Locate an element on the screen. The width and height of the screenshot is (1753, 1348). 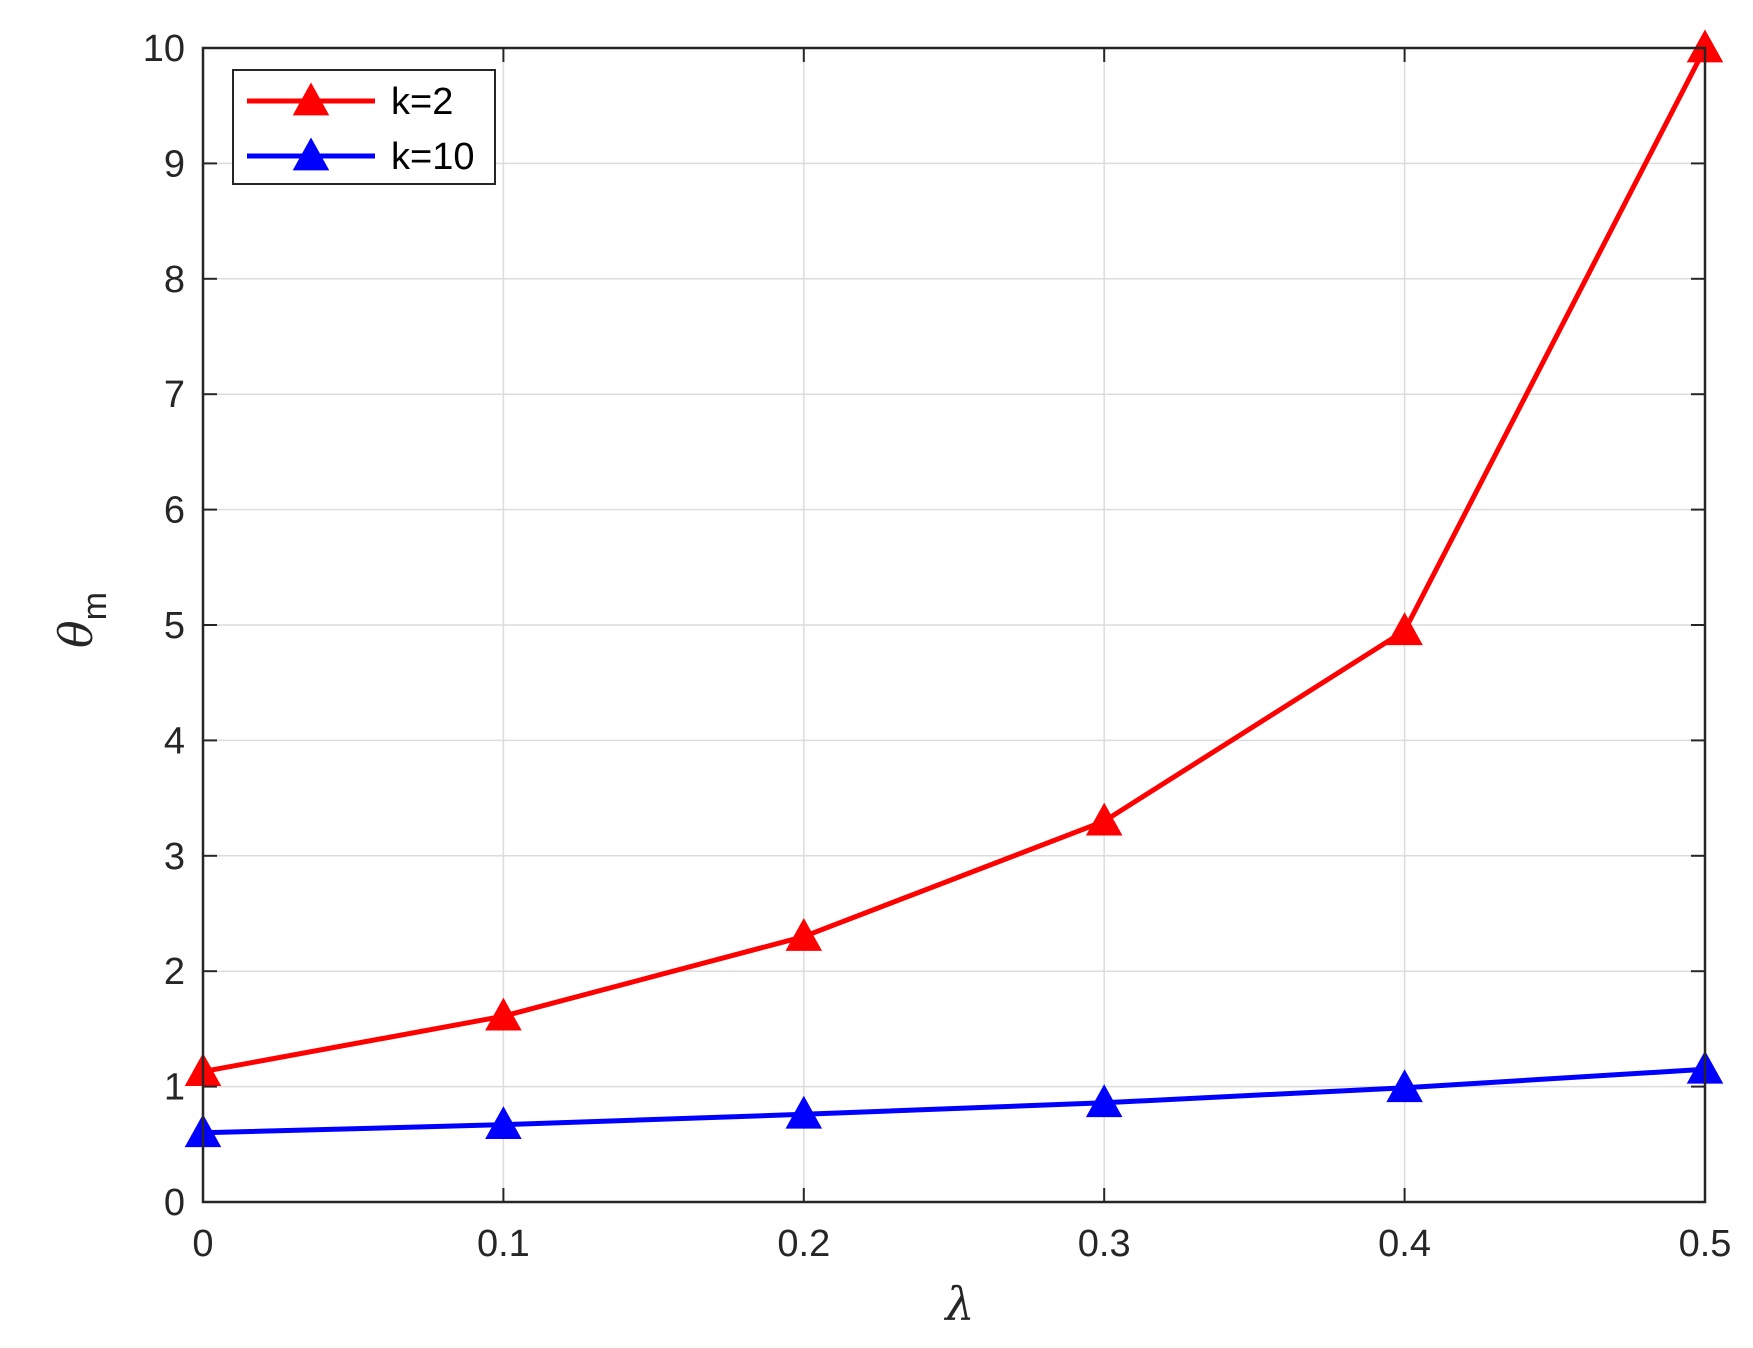
x-tick-label: 0.2 is located at coordinates (803, 1244).